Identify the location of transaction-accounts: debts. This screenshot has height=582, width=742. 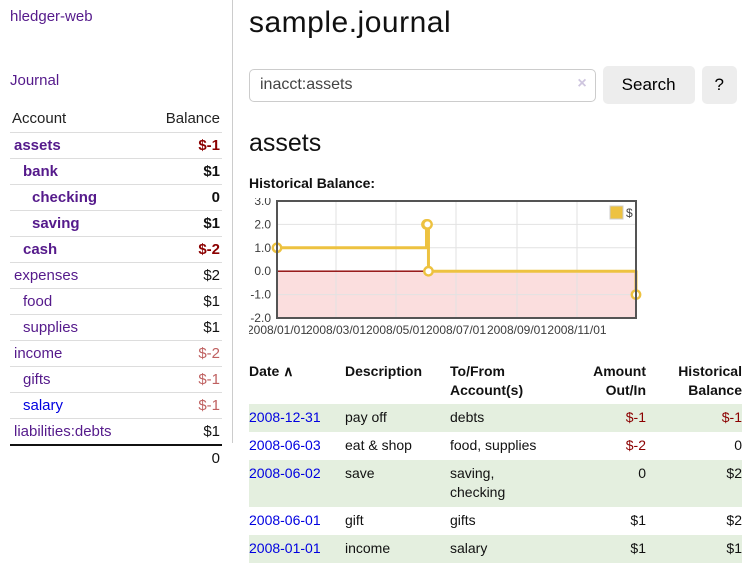
(506, 418).